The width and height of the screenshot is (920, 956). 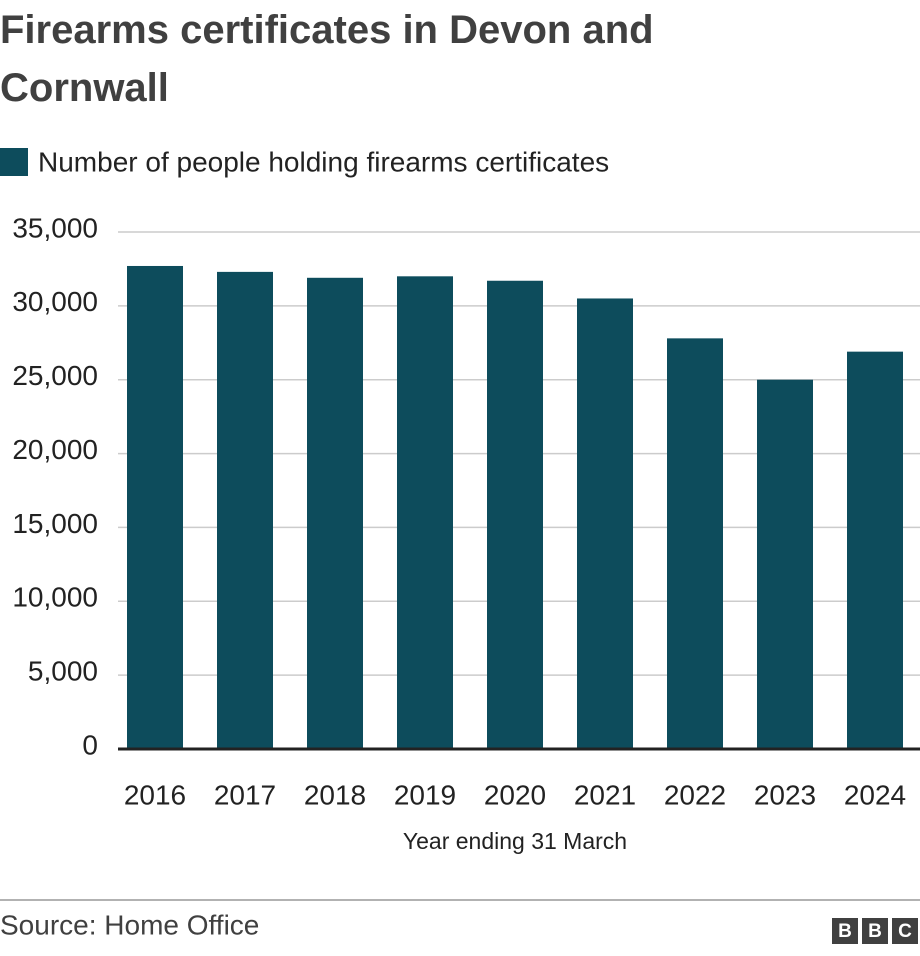 What do you see at coordinates (55, 375) in the screenshot?
I see `y-tick-label: 25,000` at bounding box center [55, 375].